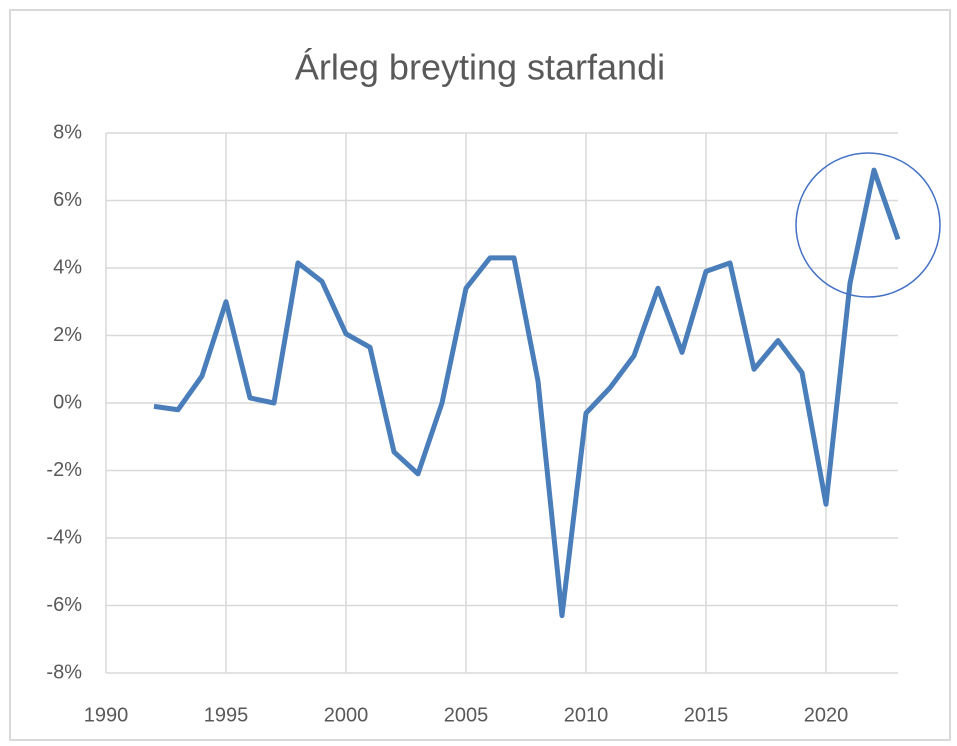 The width and height of the screenshot is (957, 746). What do you see at coordinates (67, 200) in the screenshot?
I see `y-tick-label: 6%` at bounding box center [67, 200].